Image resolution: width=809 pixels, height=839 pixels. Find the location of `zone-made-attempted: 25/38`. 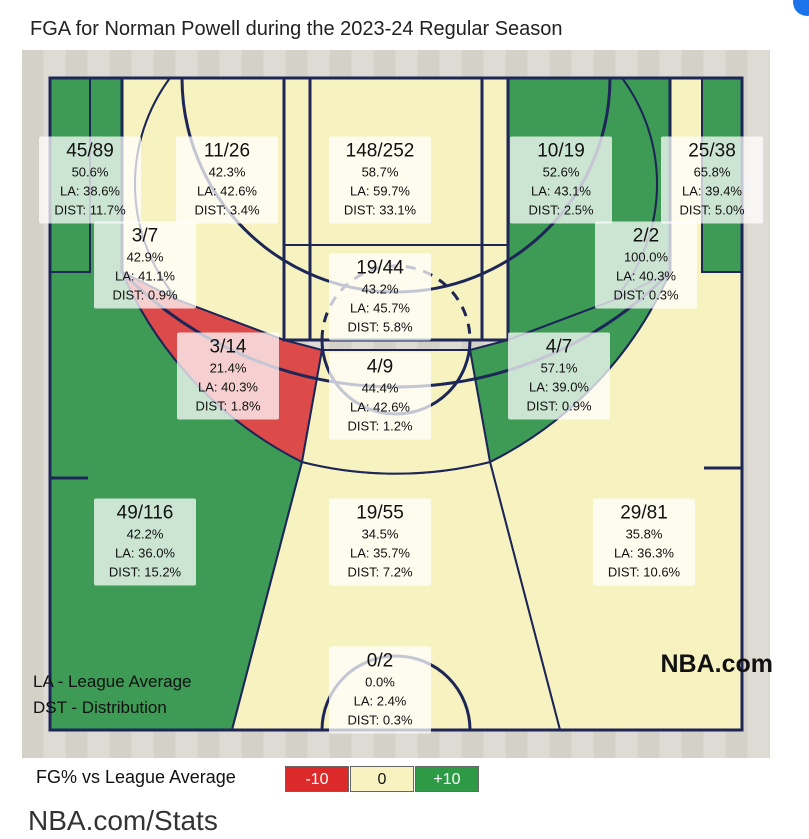

zone-made-attempted: 25/38 is located at coordinates (712, 151).